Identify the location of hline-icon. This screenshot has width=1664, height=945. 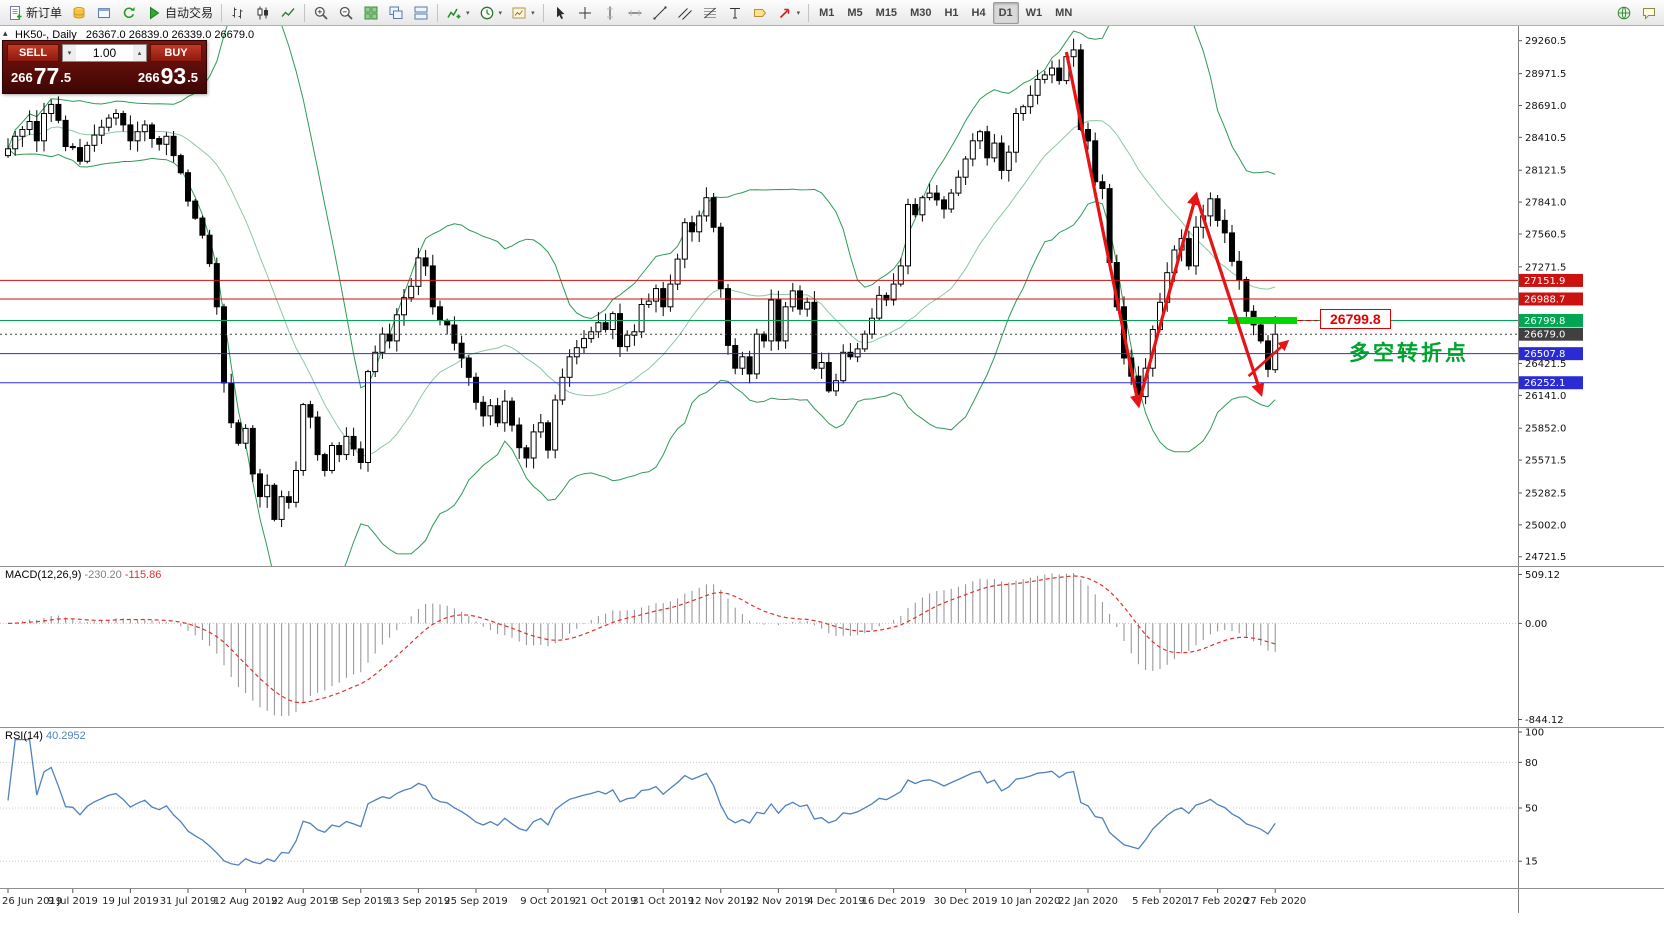
(635, 12).